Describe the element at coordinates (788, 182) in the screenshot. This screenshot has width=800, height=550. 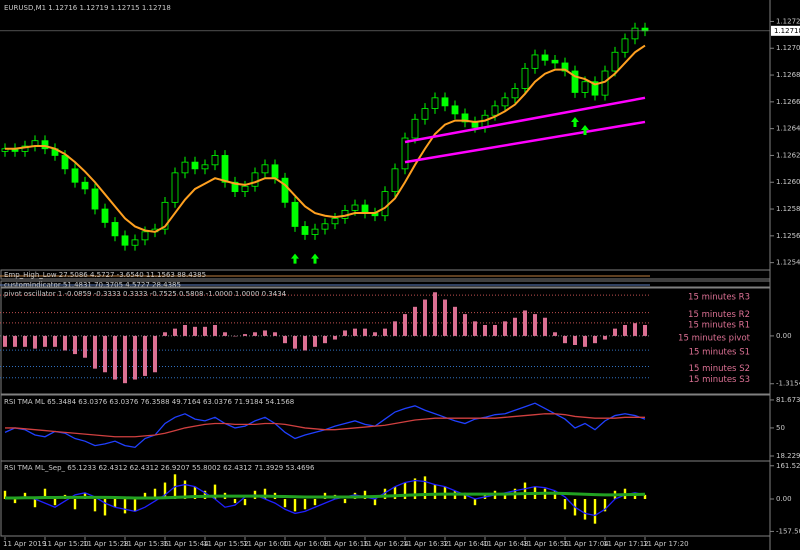
I see `y-tick-label: 1.12605` at that location.